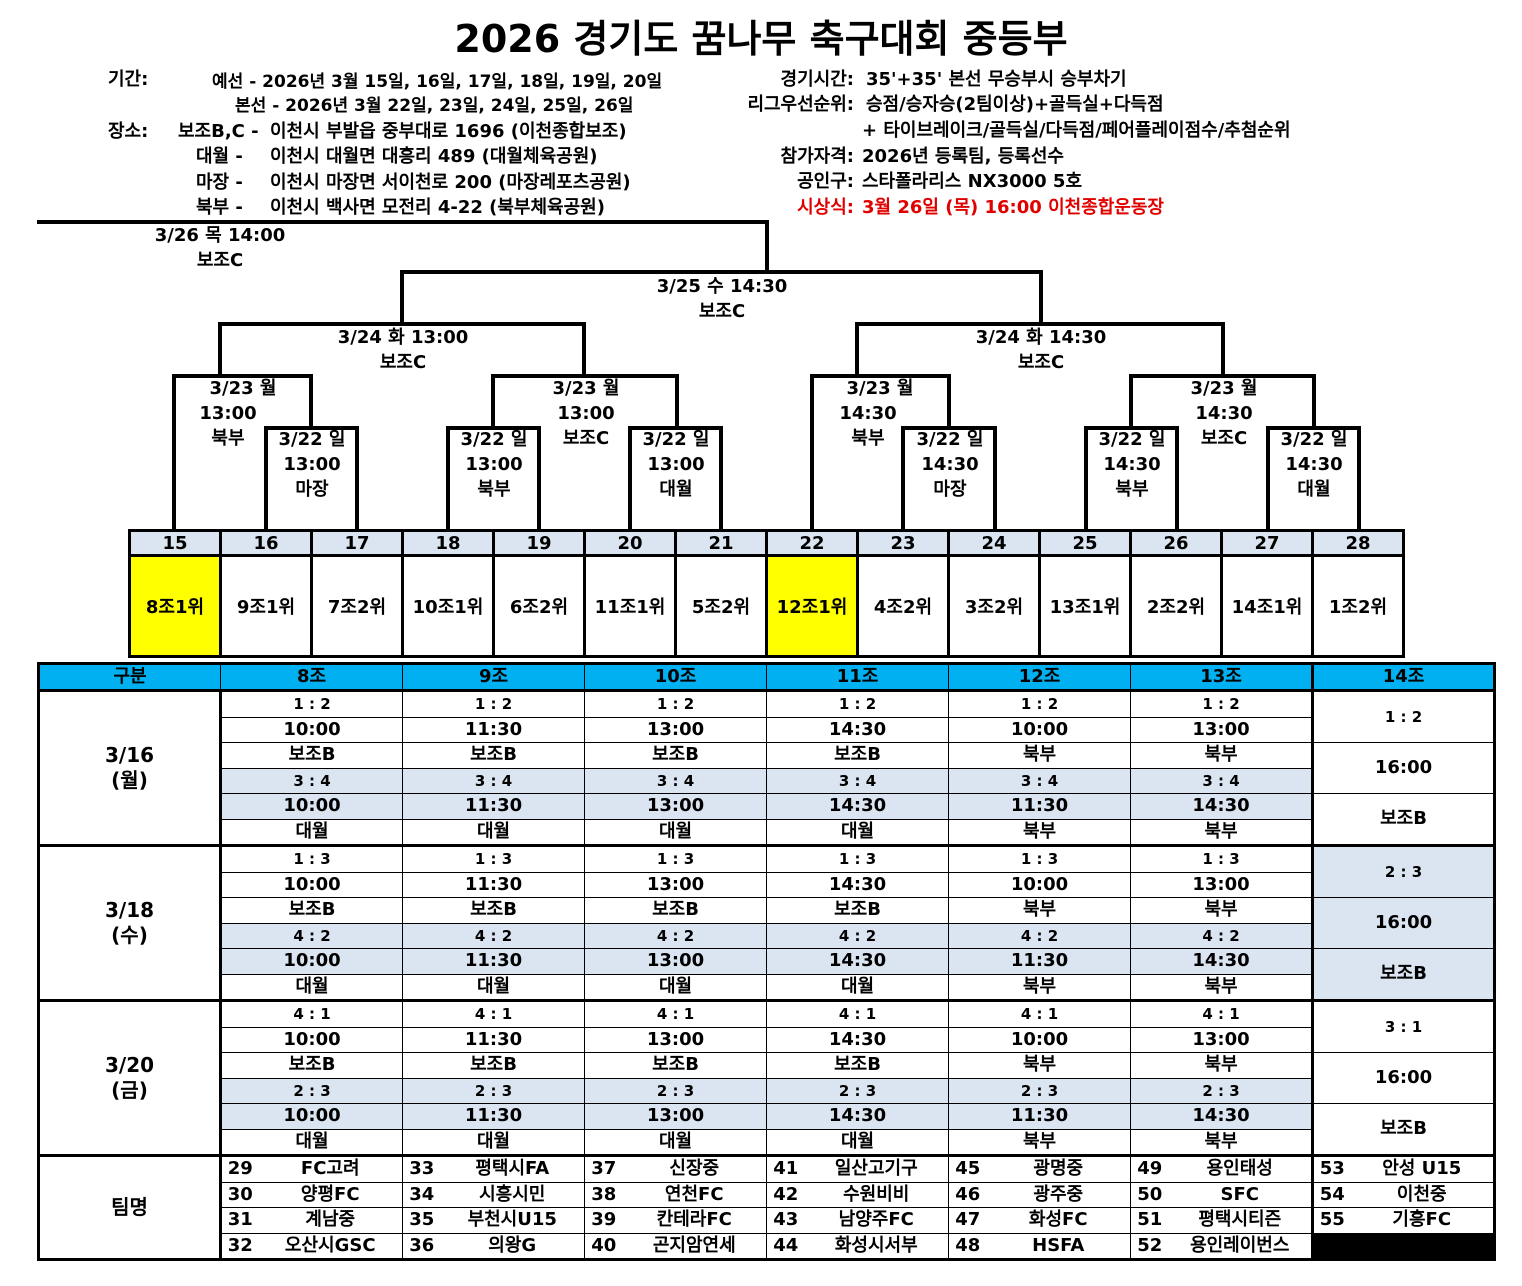 This screenshot has width=1522, height=1286. Describe the element at coordinates (421, 1220) in the screenshot. I see `team-number: 35` at that location.